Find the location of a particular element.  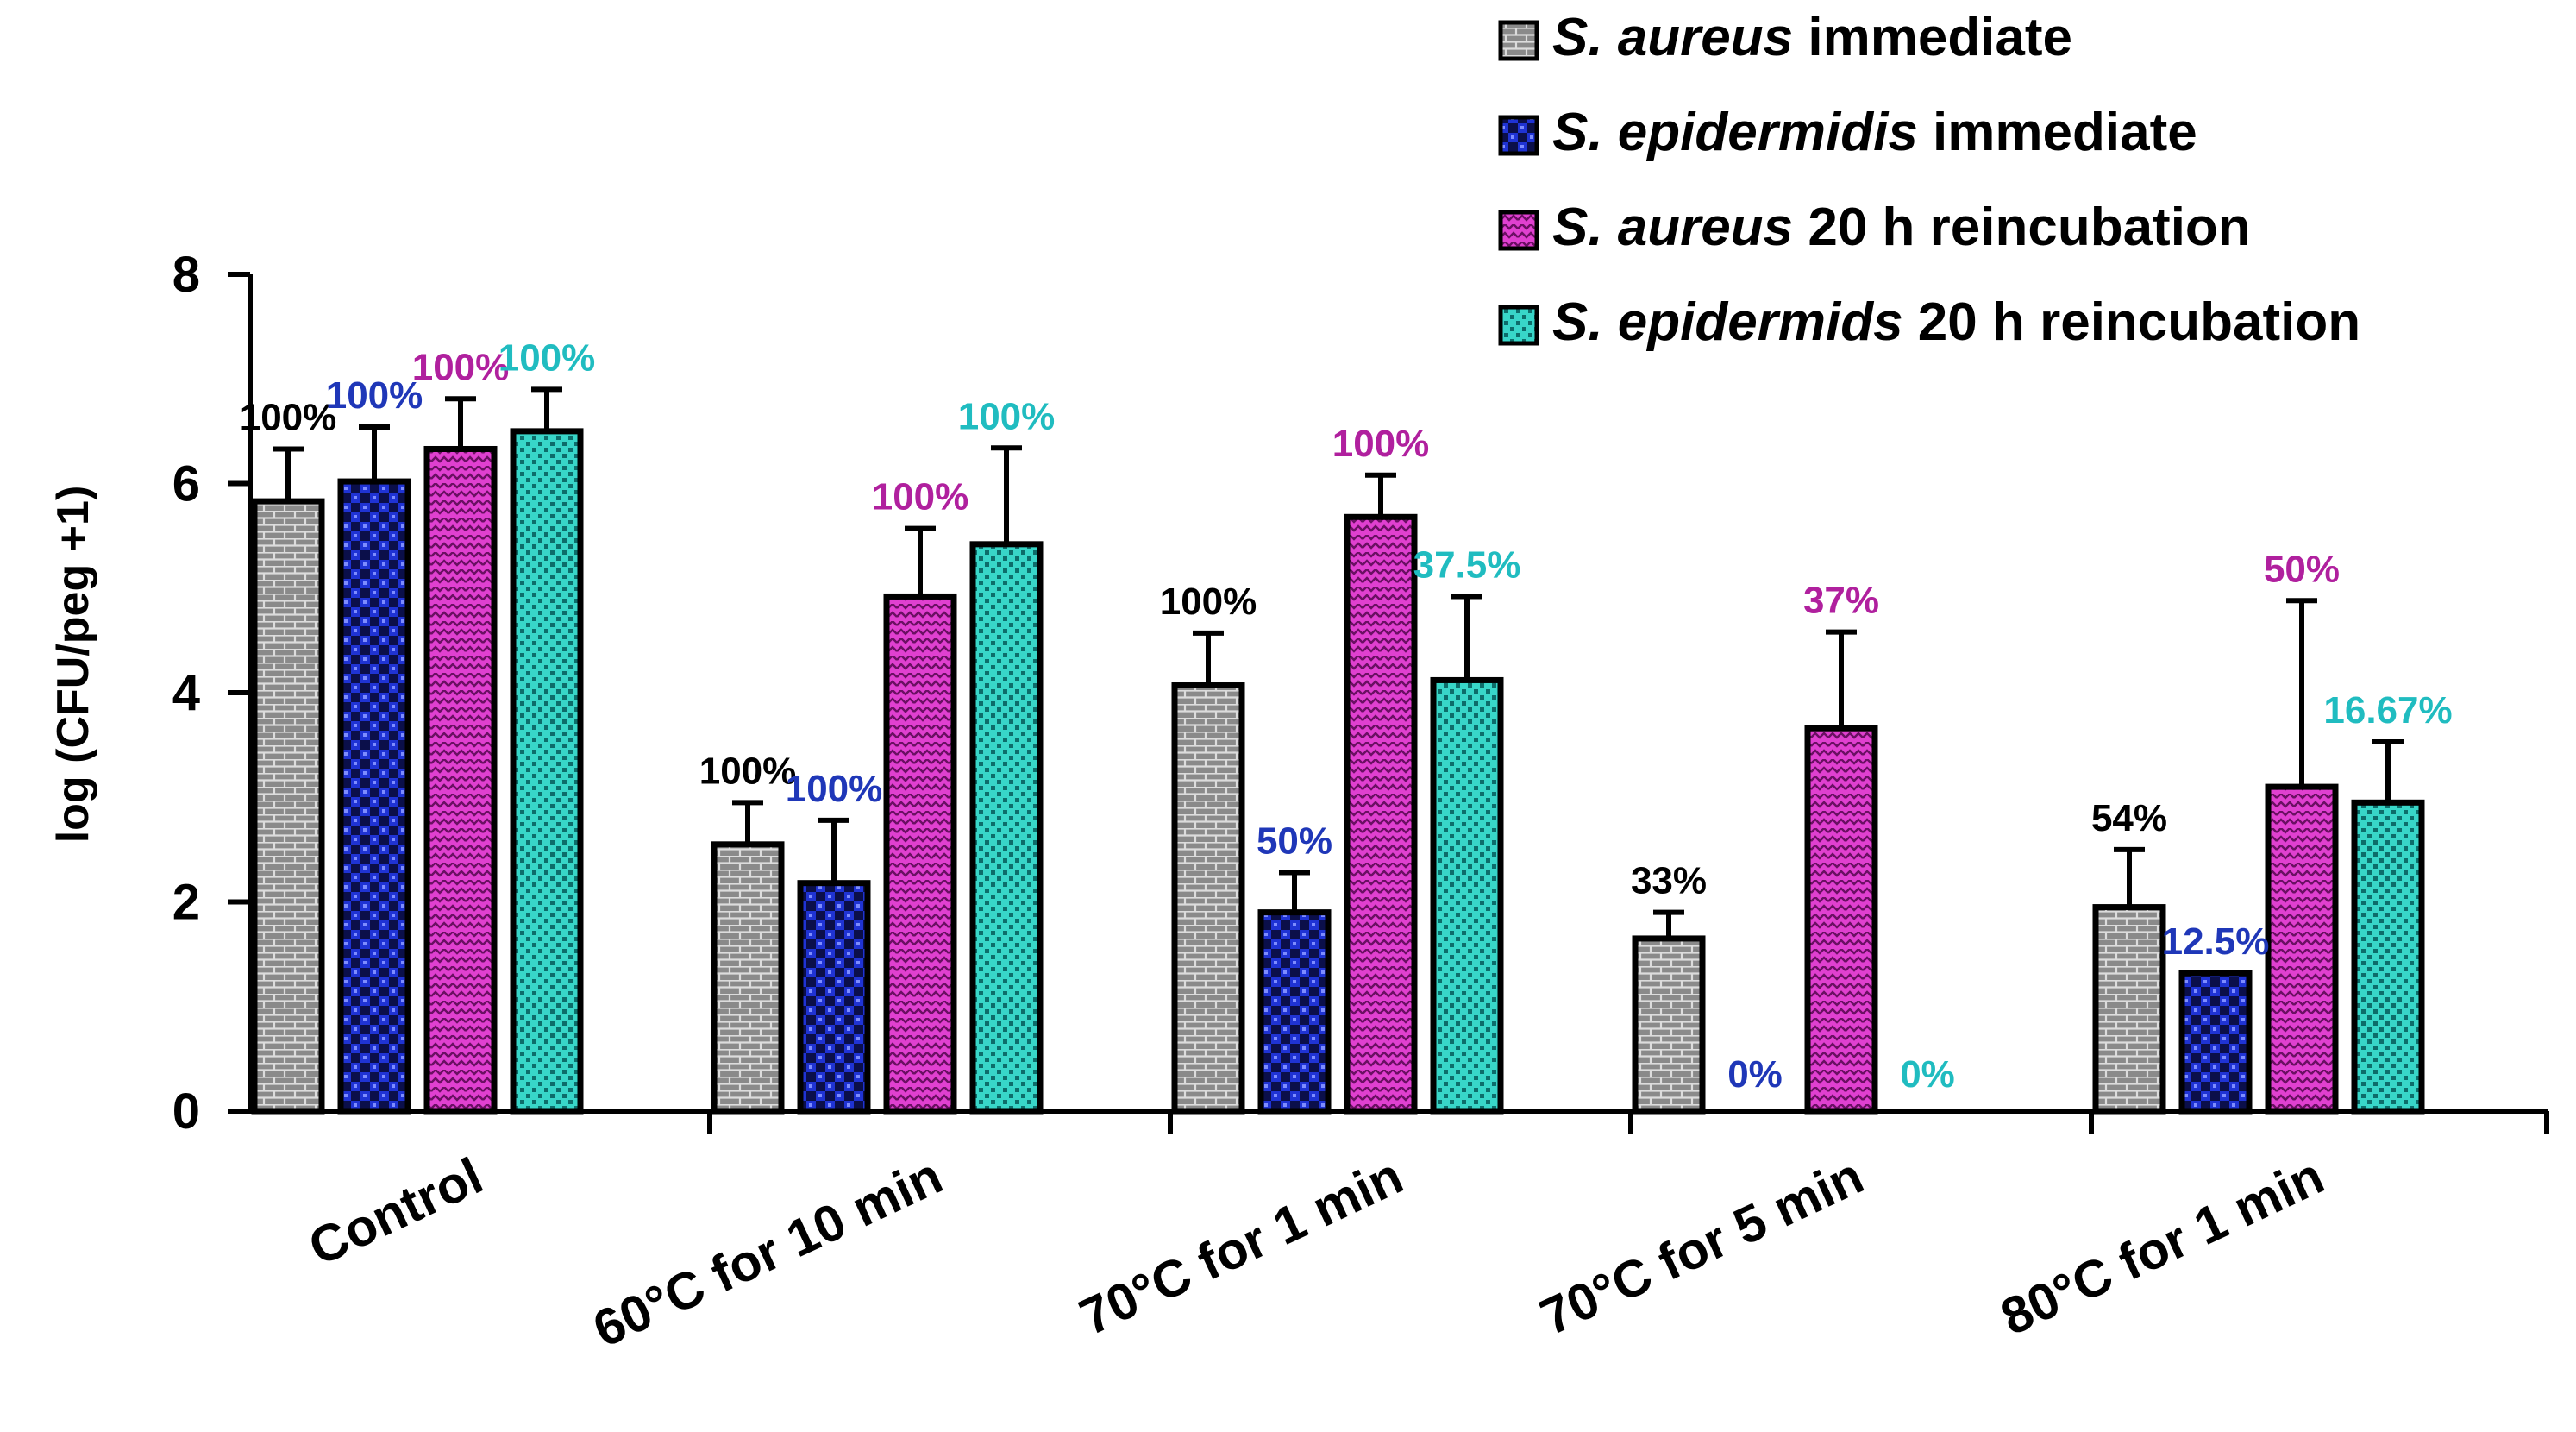

legend-label: S. aureus immediate is located at coordinates (1812, 37).